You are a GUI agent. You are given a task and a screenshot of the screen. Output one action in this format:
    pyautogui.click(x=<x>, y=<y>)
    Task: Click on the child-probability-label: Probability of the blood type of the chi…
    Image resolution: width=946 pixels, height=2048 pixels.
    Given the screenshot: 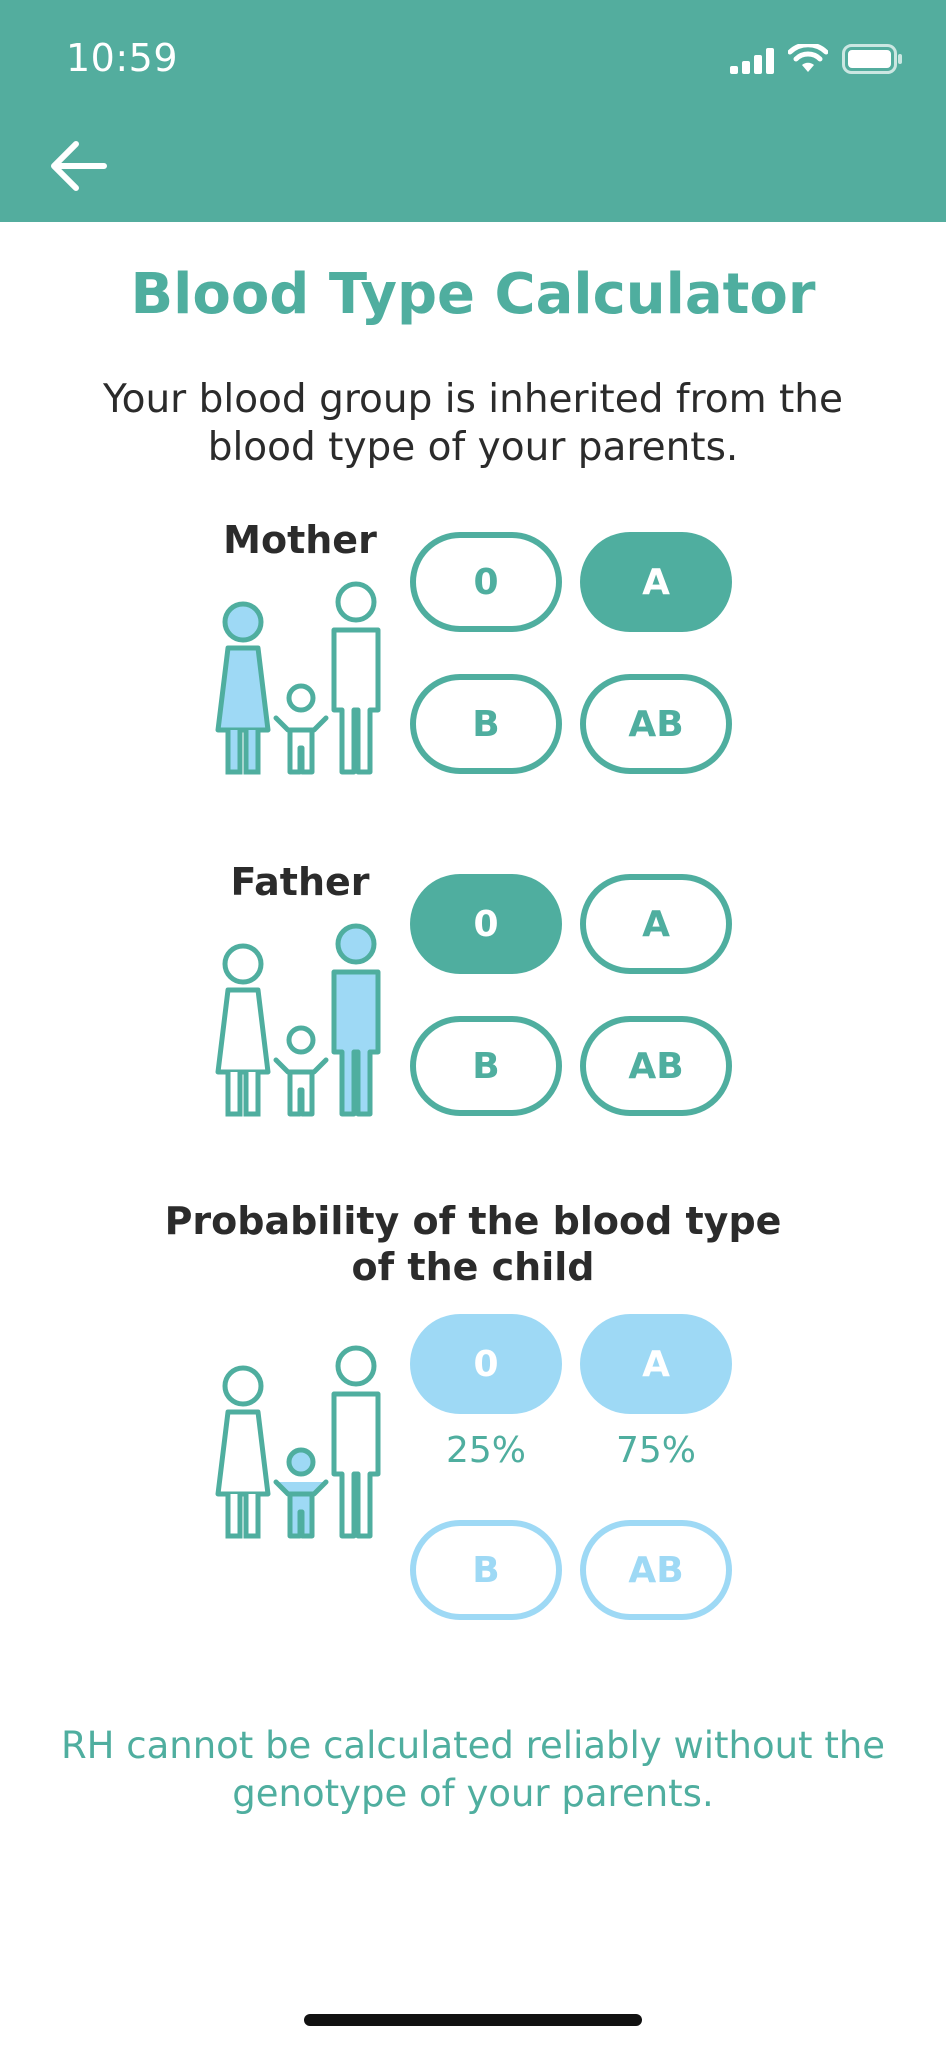 What is the action you would take?
    pyautogui.click(x=473, y=1244)
    